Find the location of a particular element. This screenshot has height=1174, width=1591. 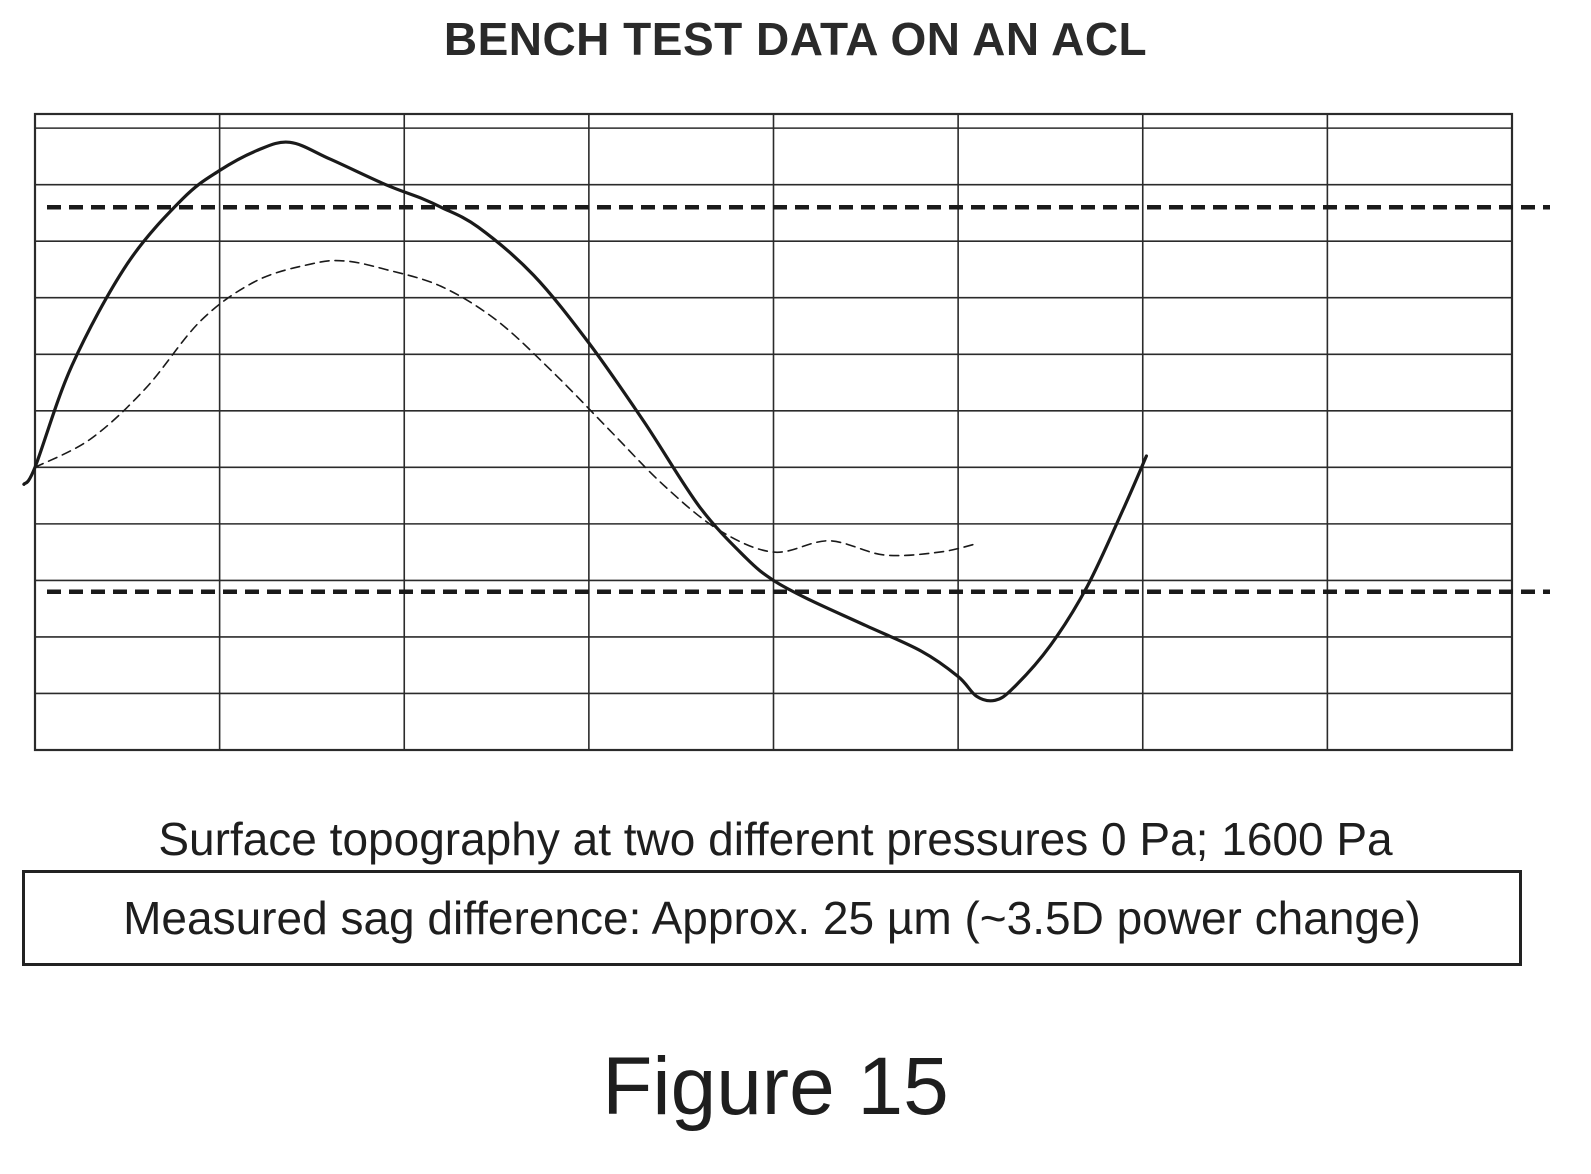

chart-title: BENCH TEST DATA ON AN ACL is located at coordinates (795, 39).